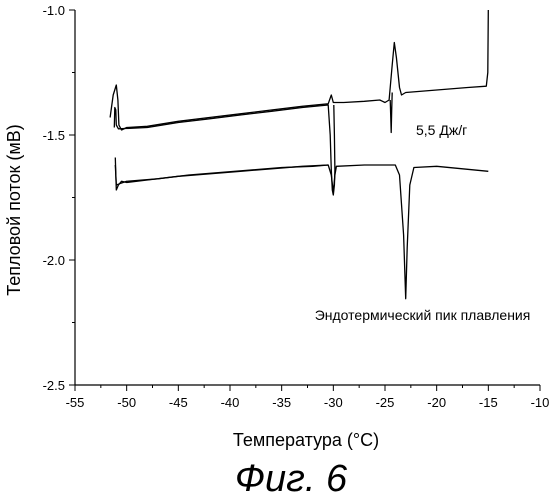 The image size is (554, 499). I want to click on x-tick-label: -15, so click(488, 402).